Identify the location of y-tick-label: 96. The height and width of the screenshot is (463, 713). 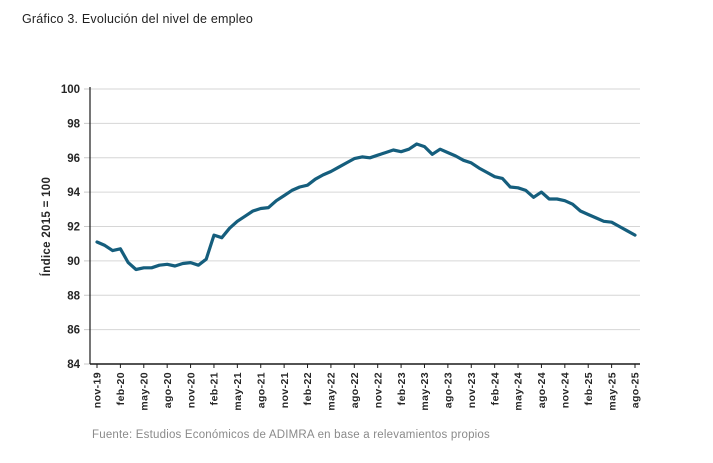
(73, 159).